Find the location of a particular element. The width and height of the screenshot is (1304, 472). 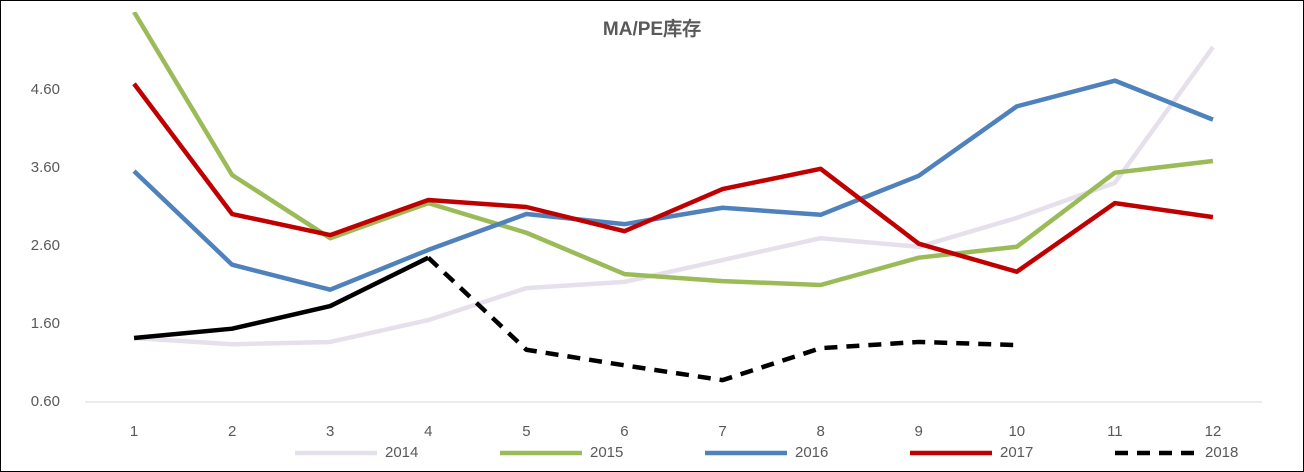

x-tick-label: 5 is located at coordinates (526, 431).